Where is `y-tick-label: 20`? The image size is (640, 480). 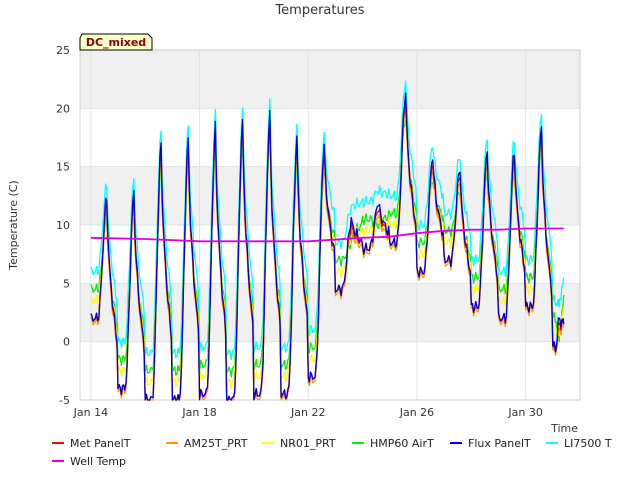 y-tick-label: 20 is located at coordinates (63, 108).